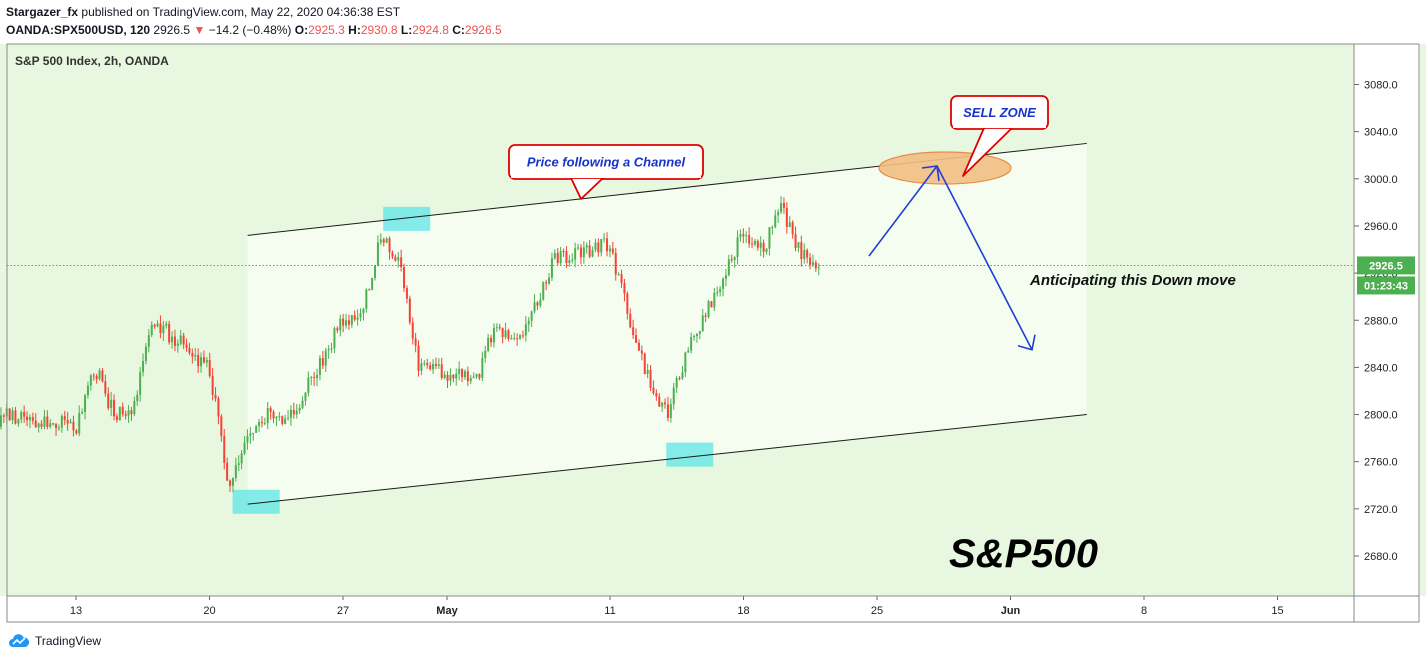  I want to click on x-tick-label: 25, so click(877, 611).